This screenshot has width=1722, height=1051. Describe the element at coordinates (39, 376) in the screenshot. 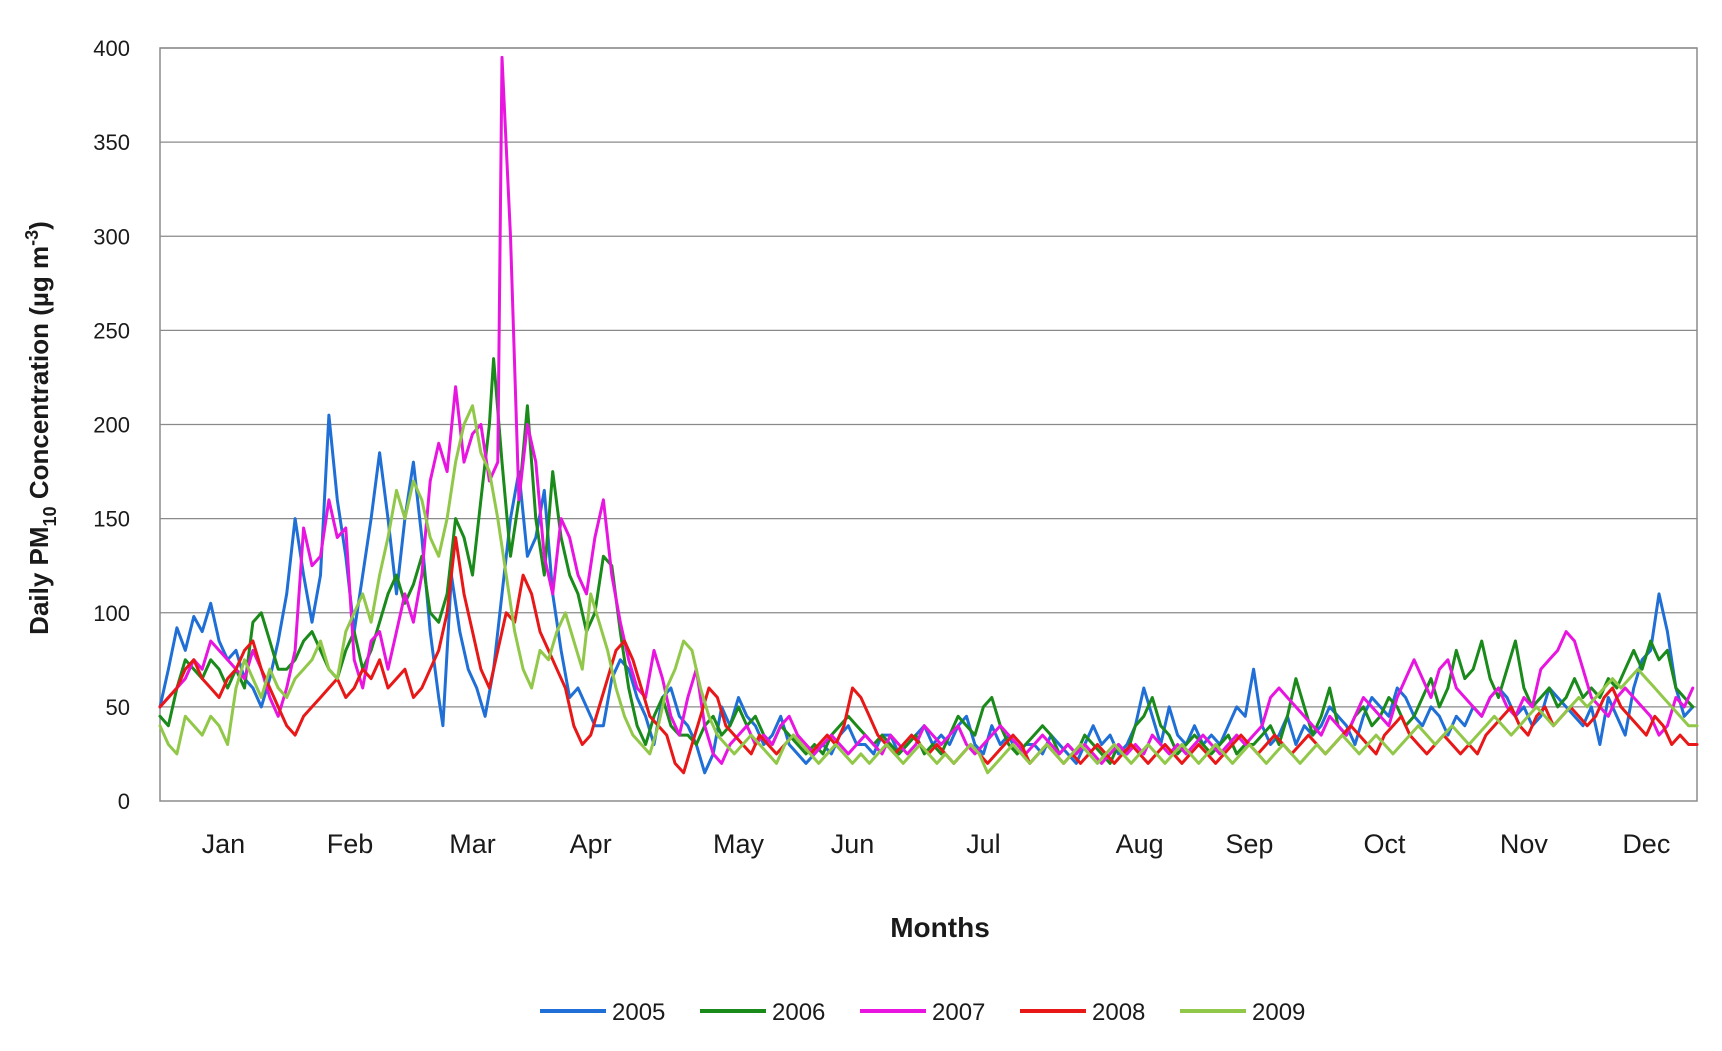

I see `y-axis-title-rest: Concentration (µg m` at that location.